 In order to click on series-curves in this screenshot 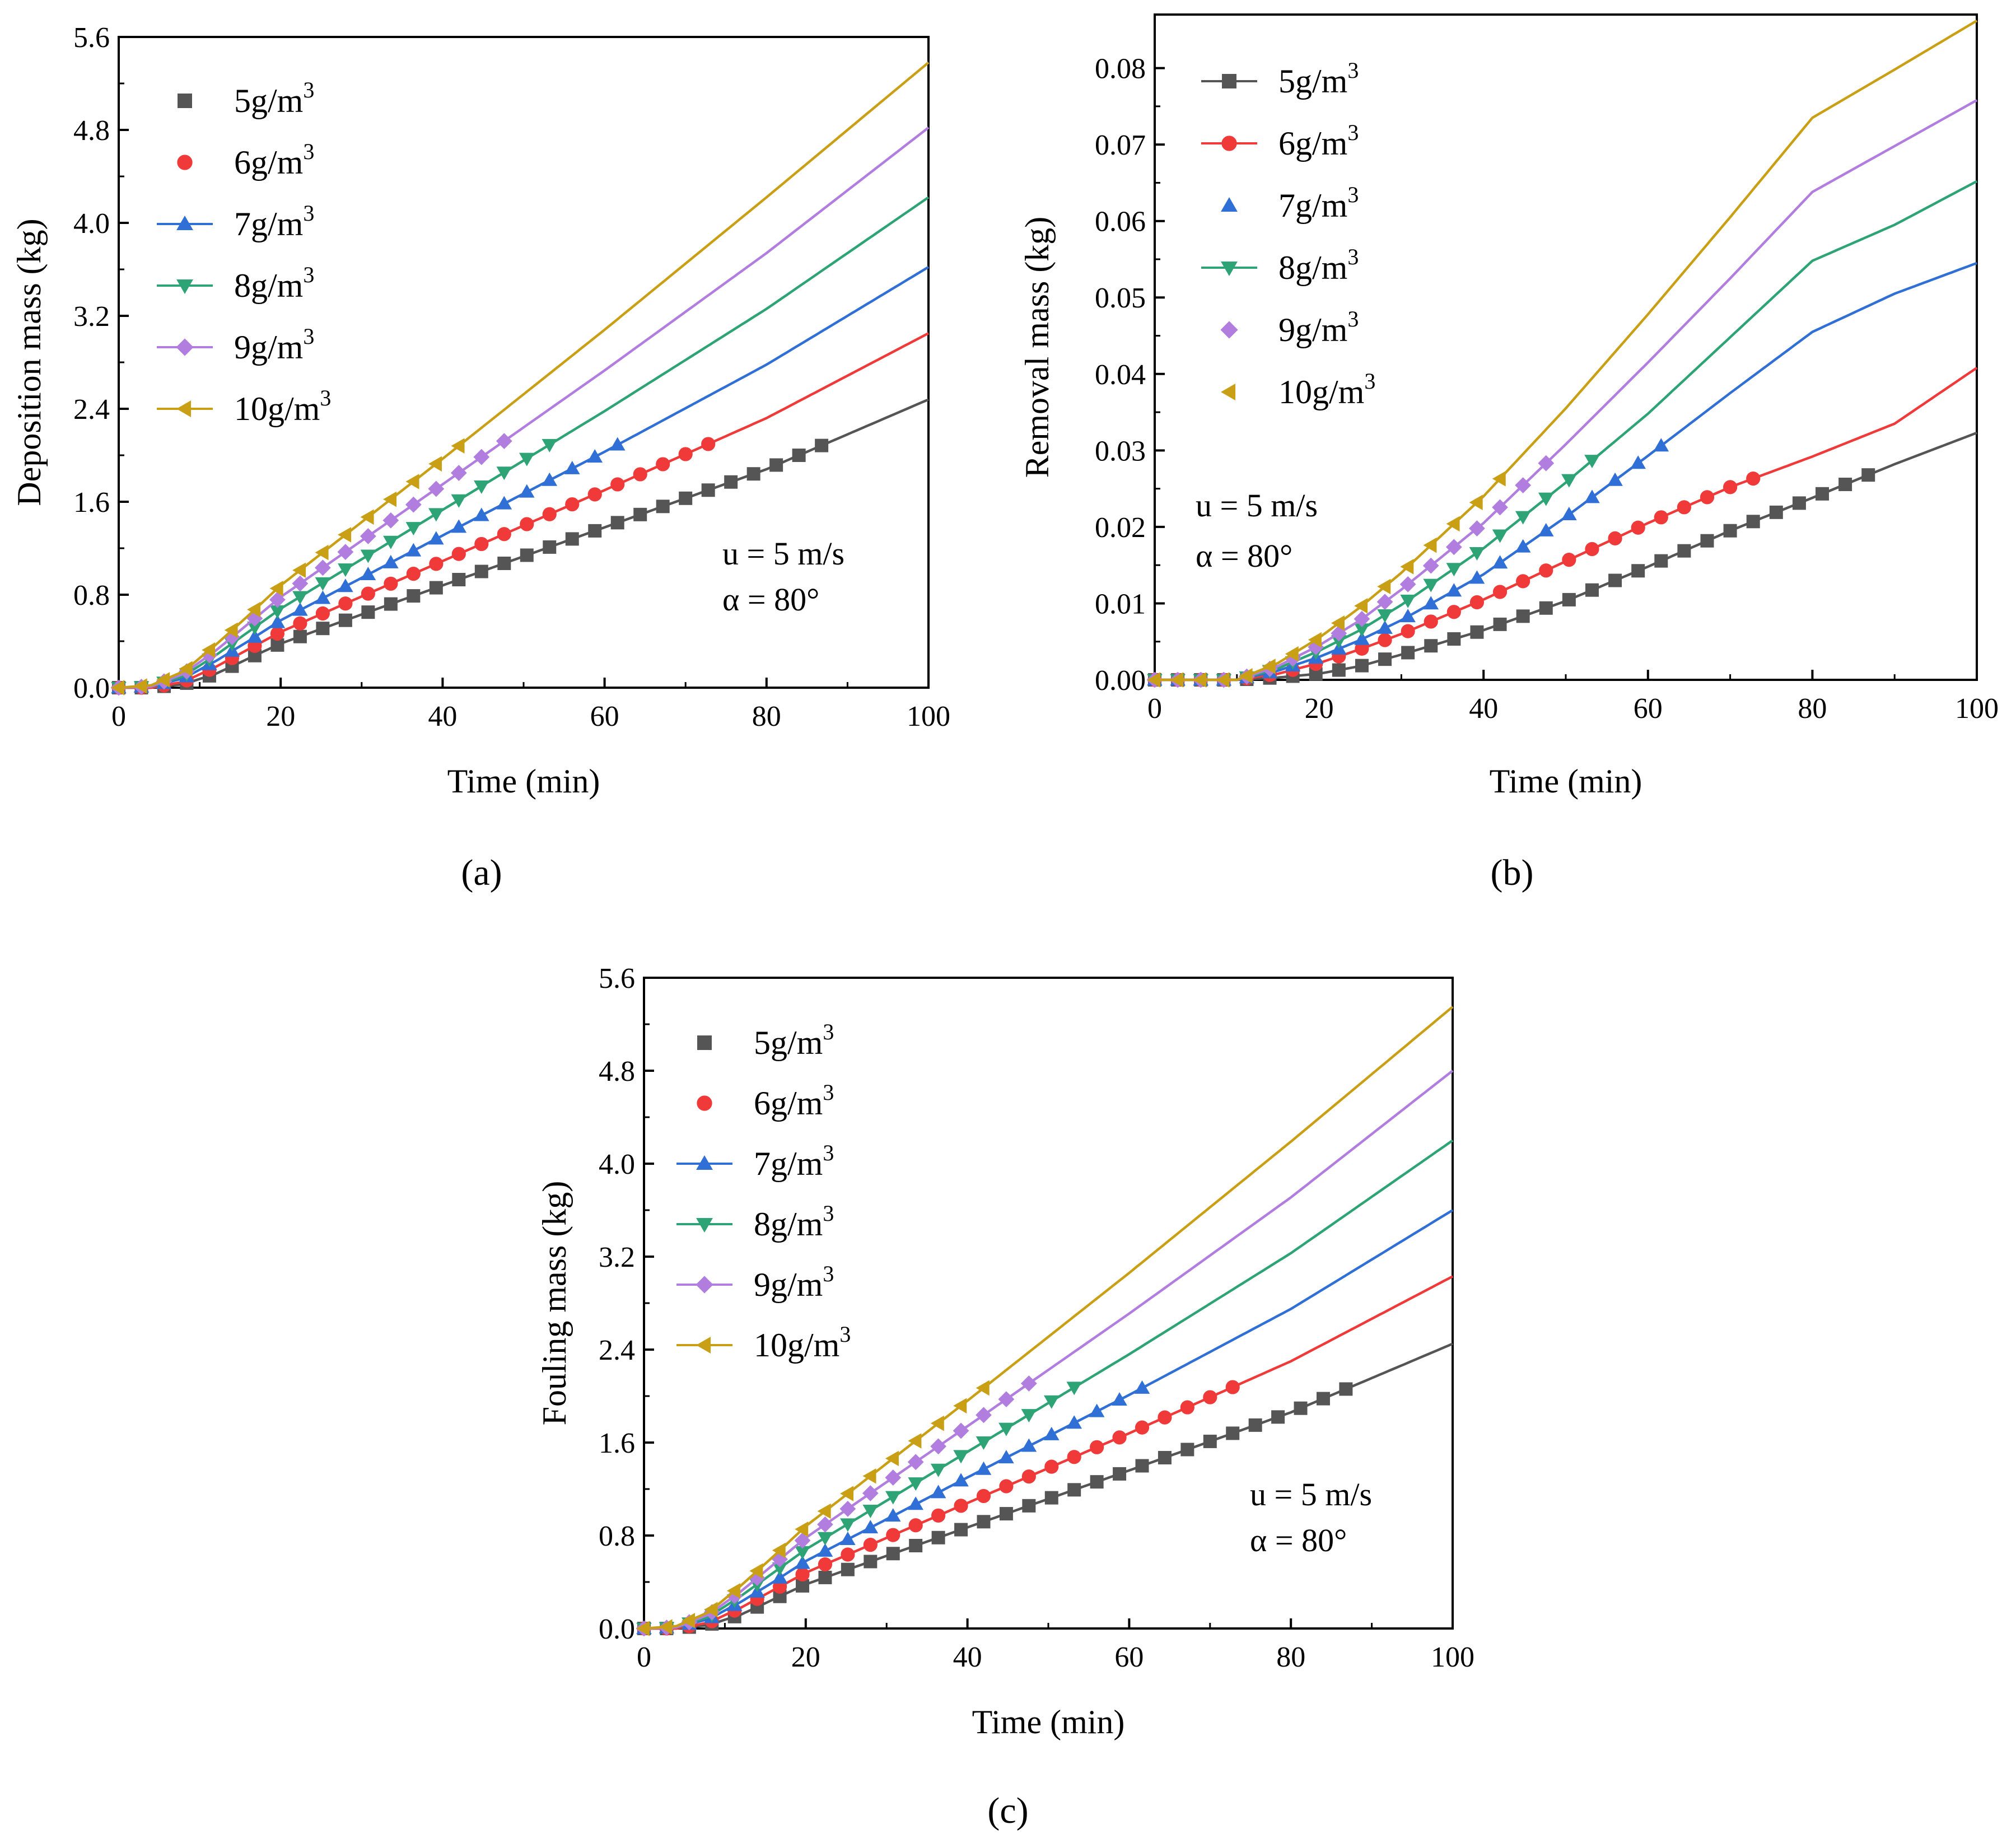, I will do `click(1045, 1322)`.